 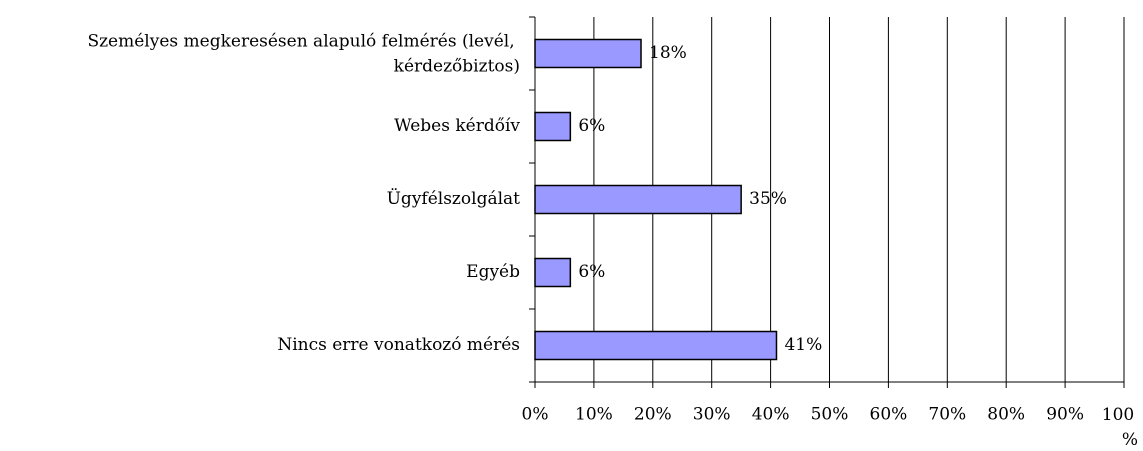 What do you see at coordinates (889, 415) in the screenshot?
I see `x-tick-label: 60%` at bounding box center [889, 415].